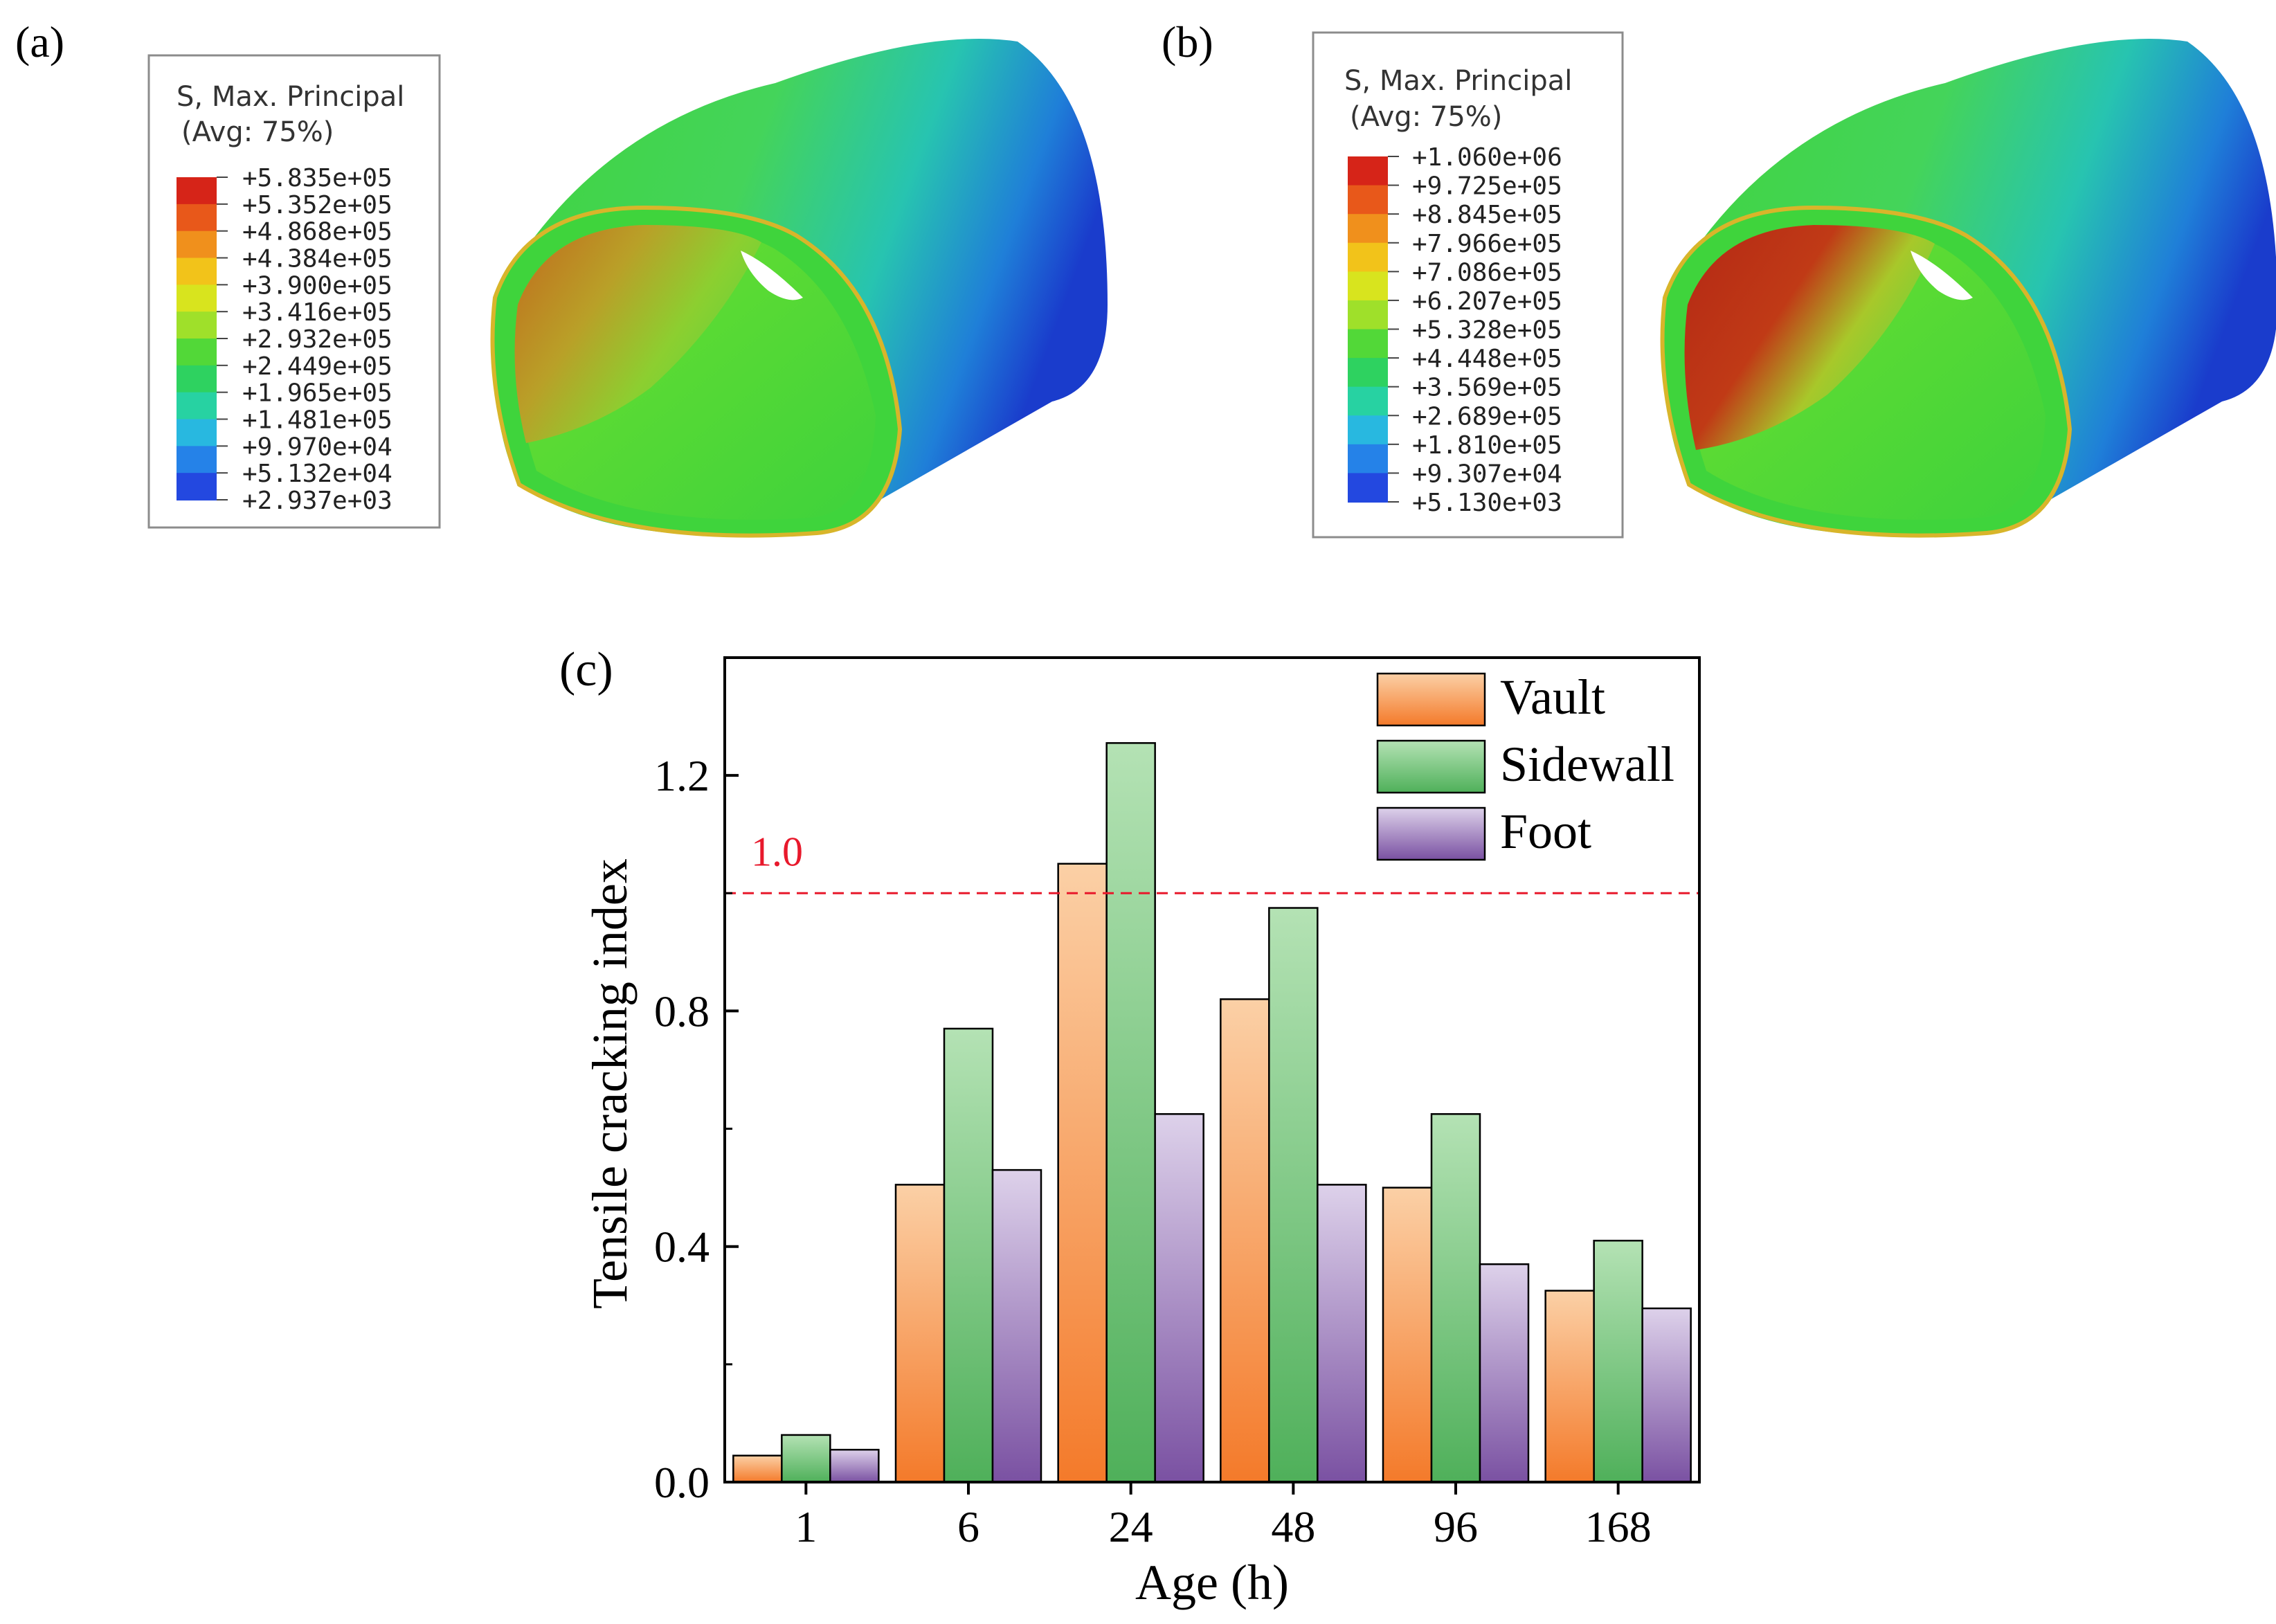 The image size is (2276, 1624). What do you see at coordinates (682, 775) in the screenshot?
I see `y-tick-label: 1.2` at bounding box center [682, 775].